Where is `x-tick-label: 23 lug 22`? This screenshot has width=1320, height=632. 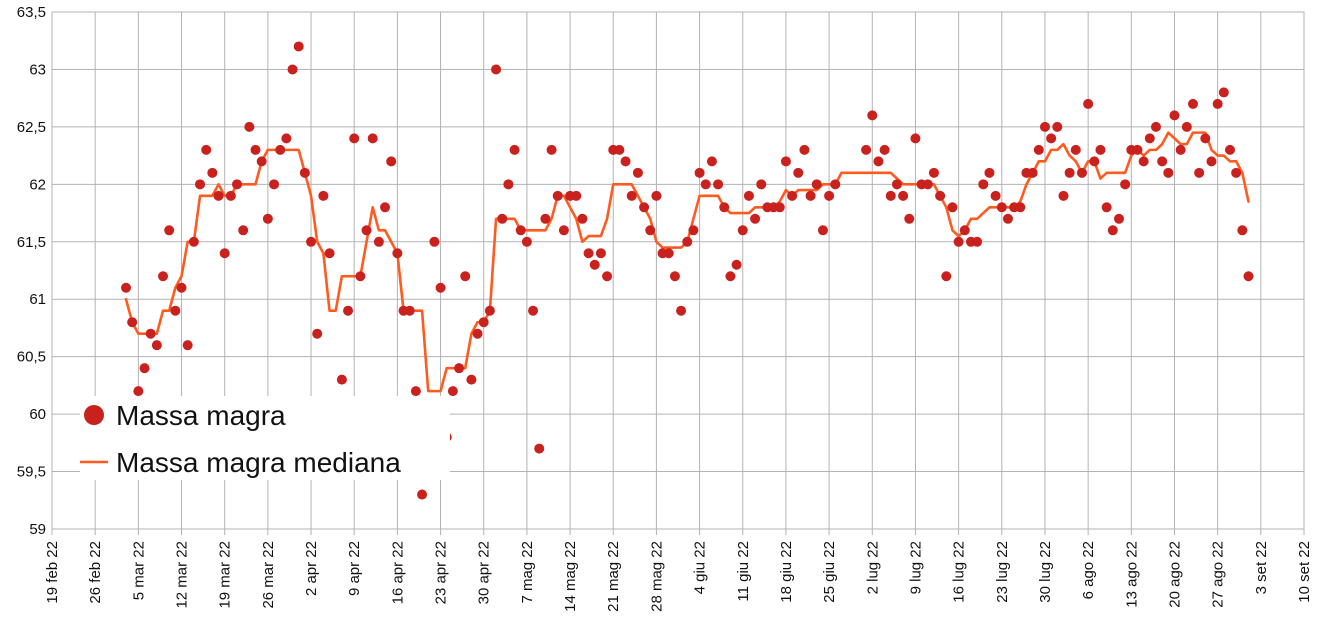
x-tick-label: 23 lug 22 is located at coordinates (1002, 572).